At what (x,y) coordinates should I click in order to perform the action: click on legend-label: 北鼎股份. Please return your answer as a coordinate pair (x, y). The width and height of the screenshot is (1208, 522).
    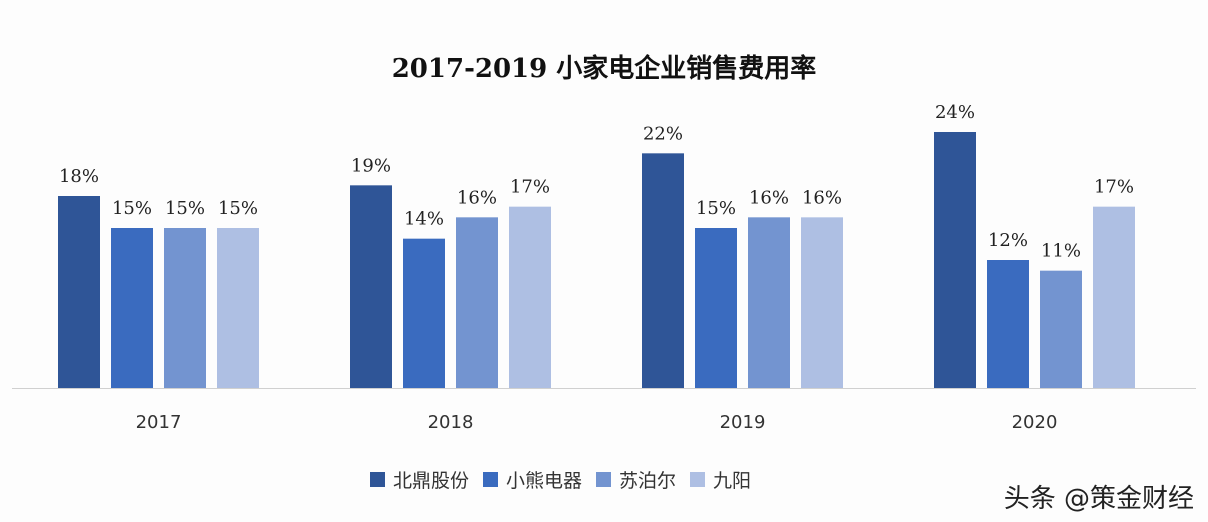
    Looking at the image, I should click on (431, 481).